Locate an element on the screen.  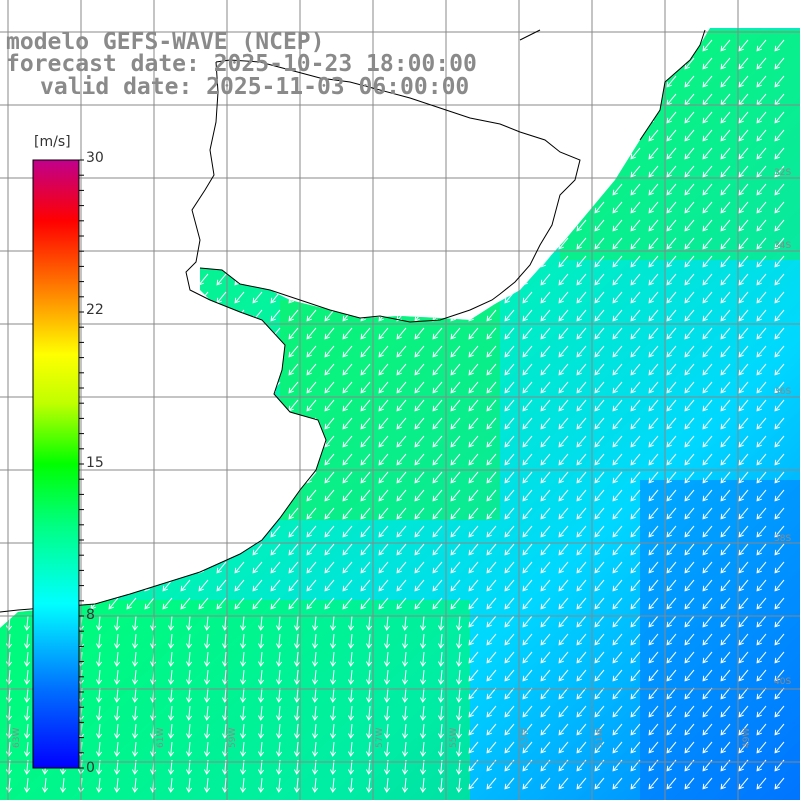
colorbar-ramp is located at coordinates (56, 464).